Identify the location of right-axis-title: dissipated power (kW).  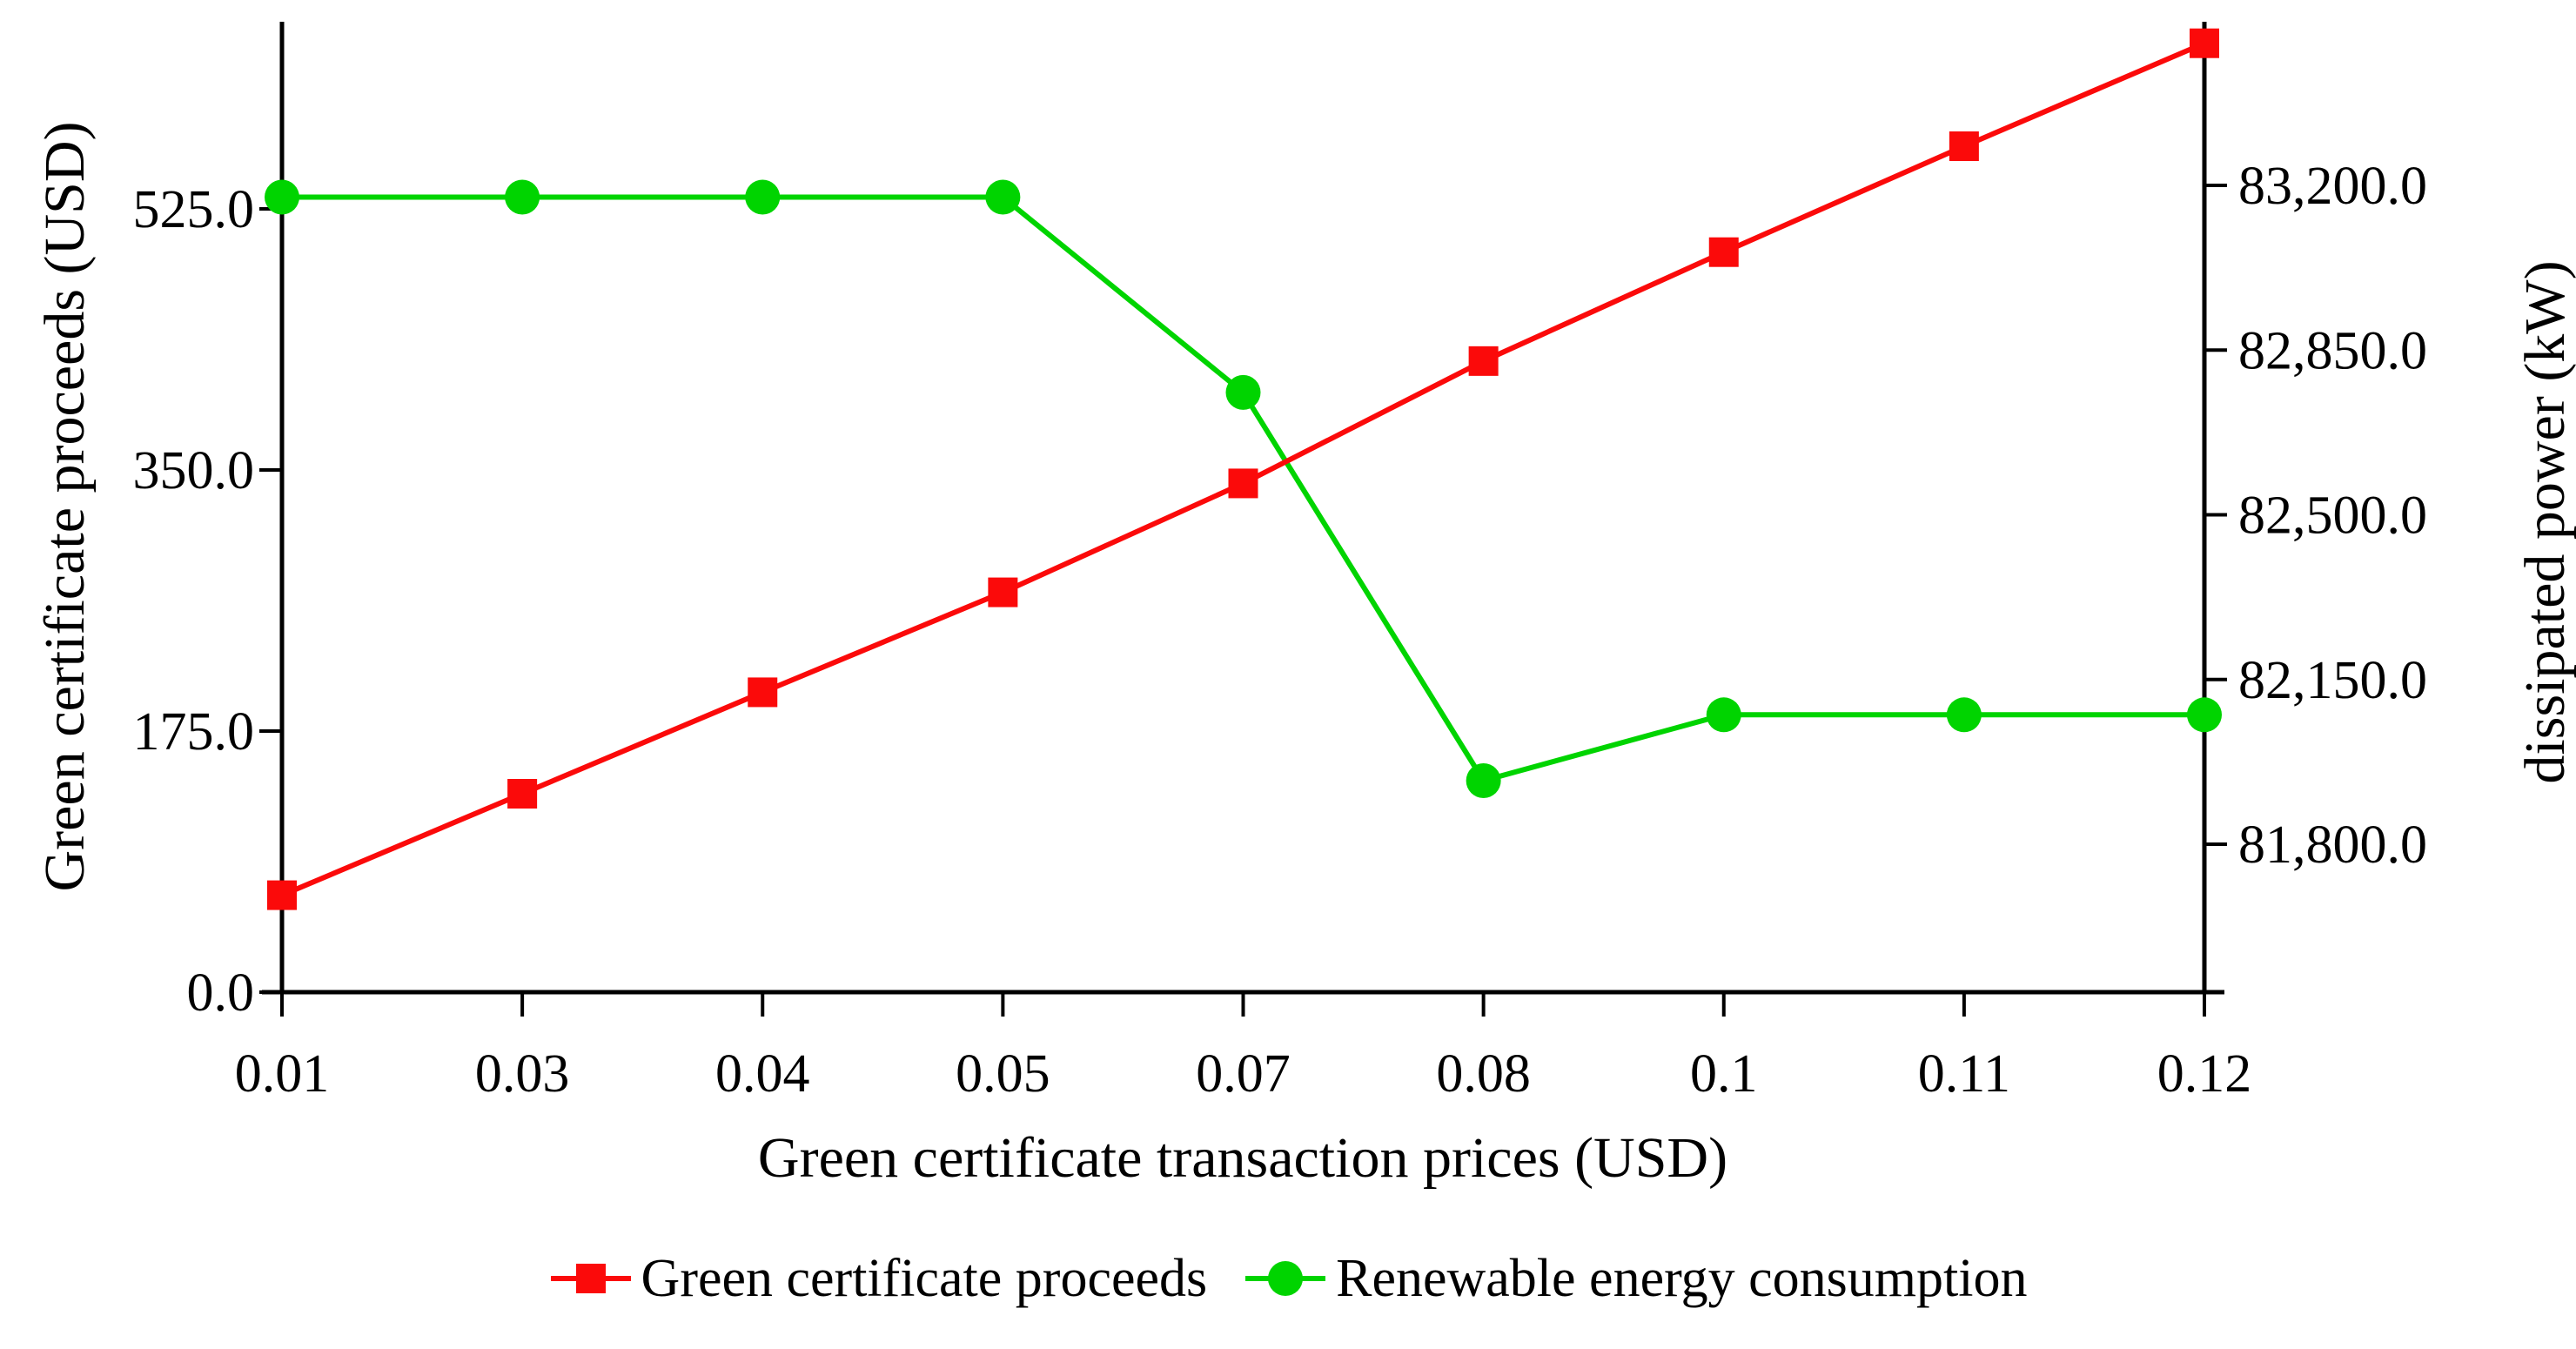
(2544, 521).